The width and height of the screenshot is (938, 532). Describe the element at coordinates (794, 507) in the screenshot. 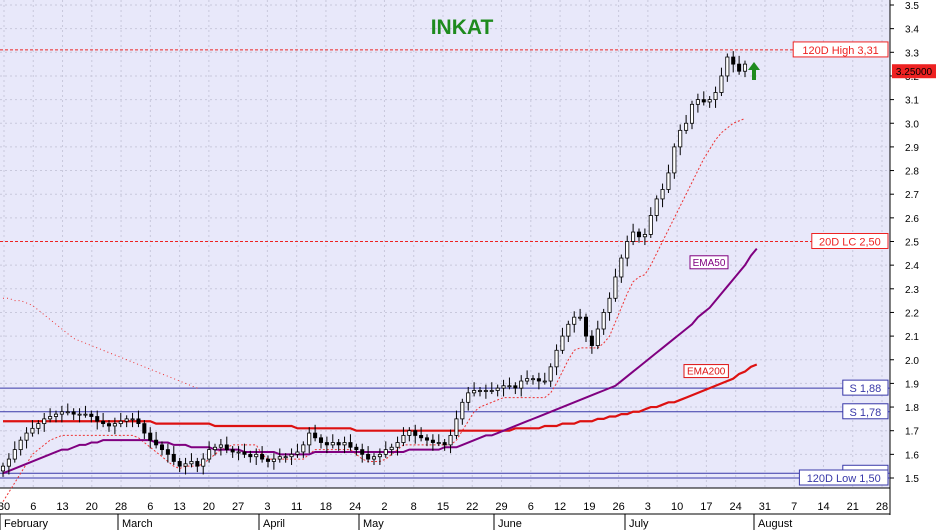

I see `x-tick-label: 7` at that location.